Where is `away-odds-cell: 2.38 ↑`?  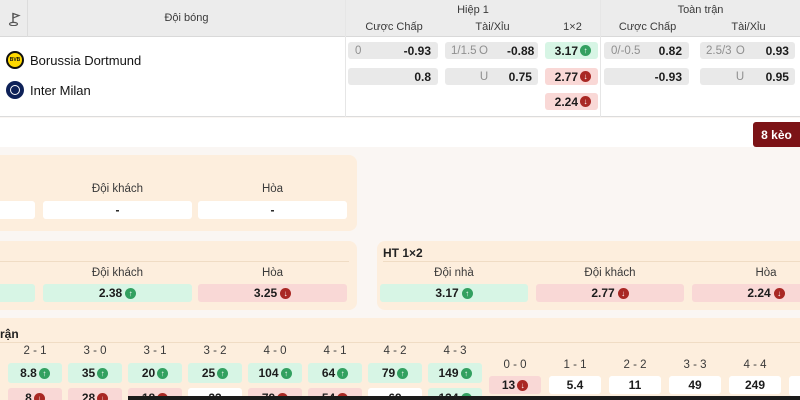 away-odds-cell: 2.38 ↑ is located at coordinates (117, 293).